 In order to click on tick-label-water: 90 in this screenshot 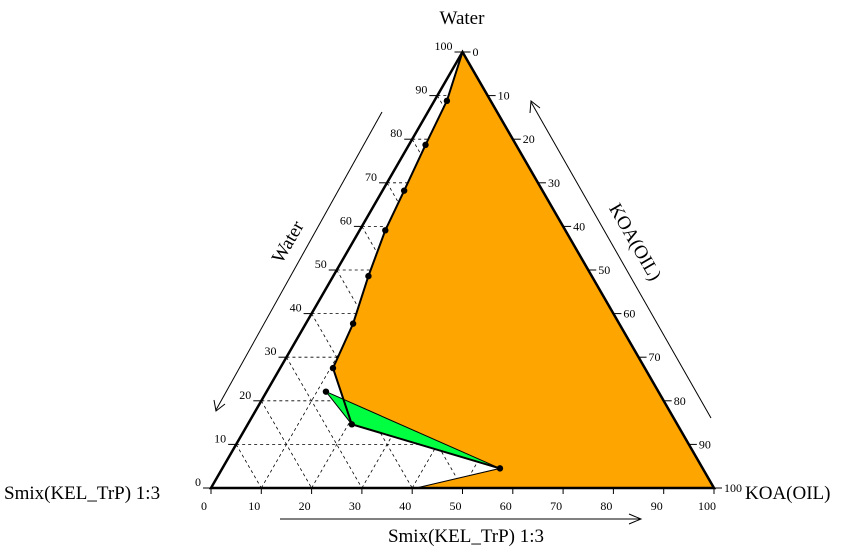, I will do `click(421, 90)`.